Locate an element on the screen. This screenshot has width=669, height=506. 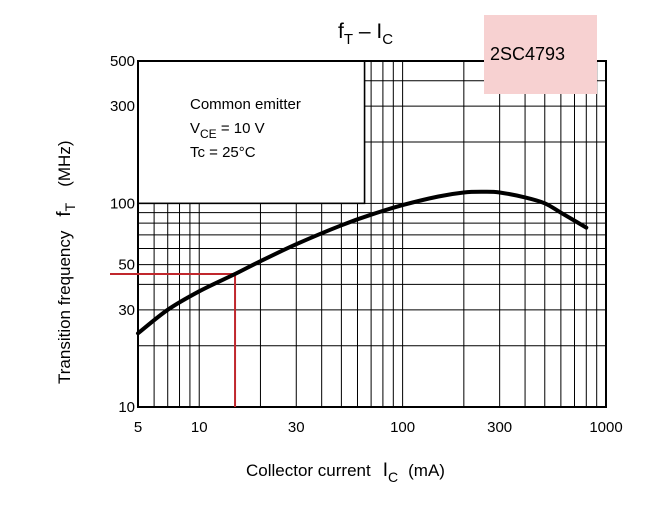
part-number-background is located at coordinates (540, 54).